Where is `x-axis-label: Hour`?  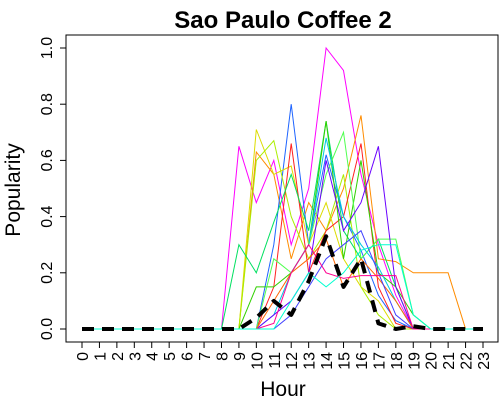 x-axis-label: Hour is located at coordinates (283, 389).